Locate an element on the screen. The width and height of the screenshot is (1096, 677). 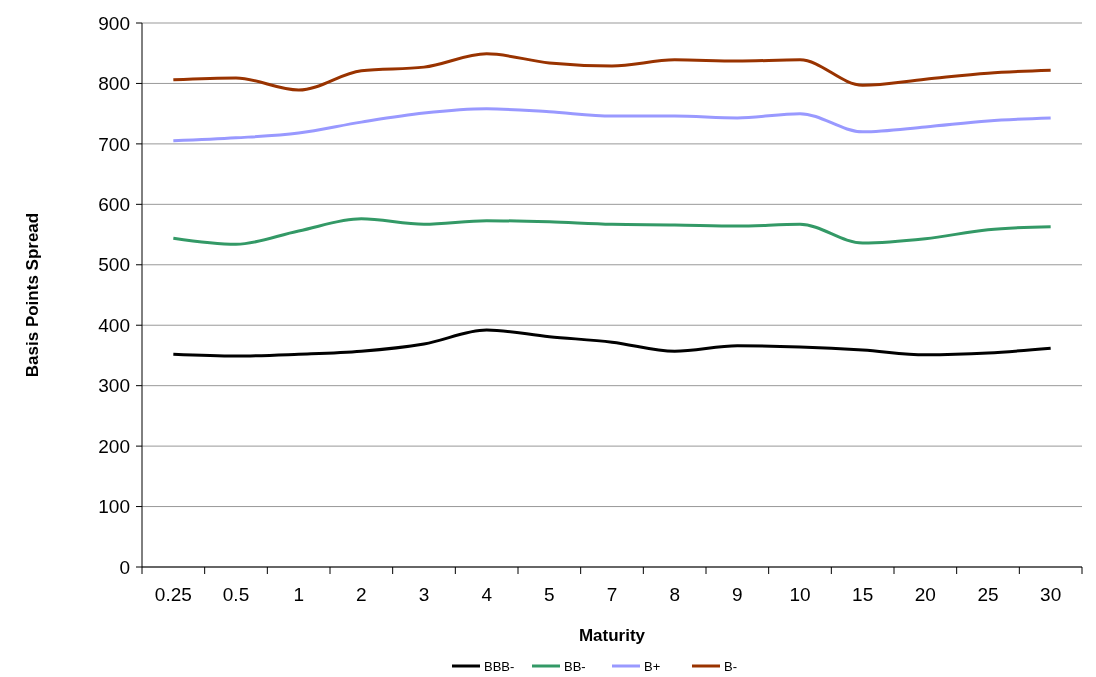
x-tick-label: 20 is located at coordinates (925, 594).